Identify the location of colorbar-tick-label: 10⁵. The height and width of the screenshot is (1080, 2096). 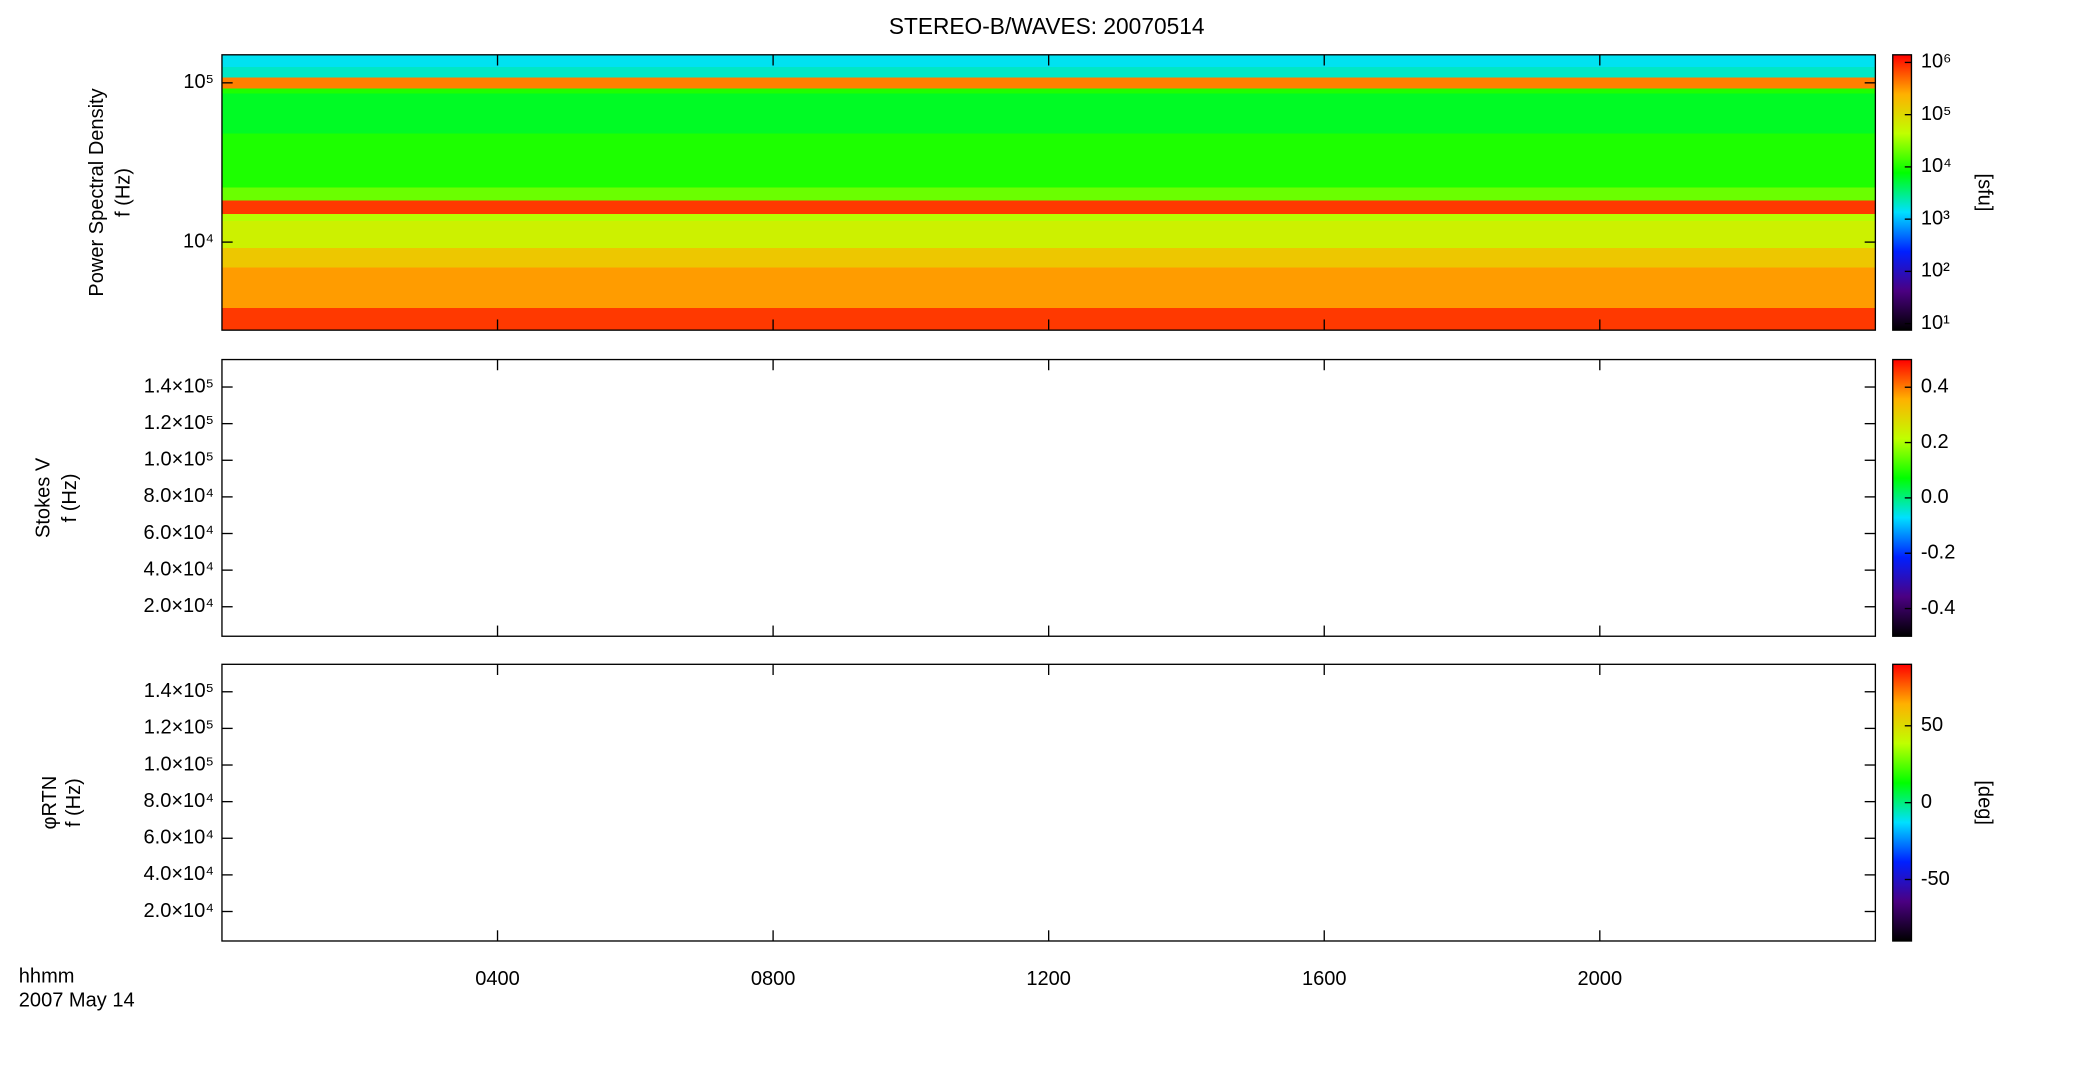
(1936, 114).